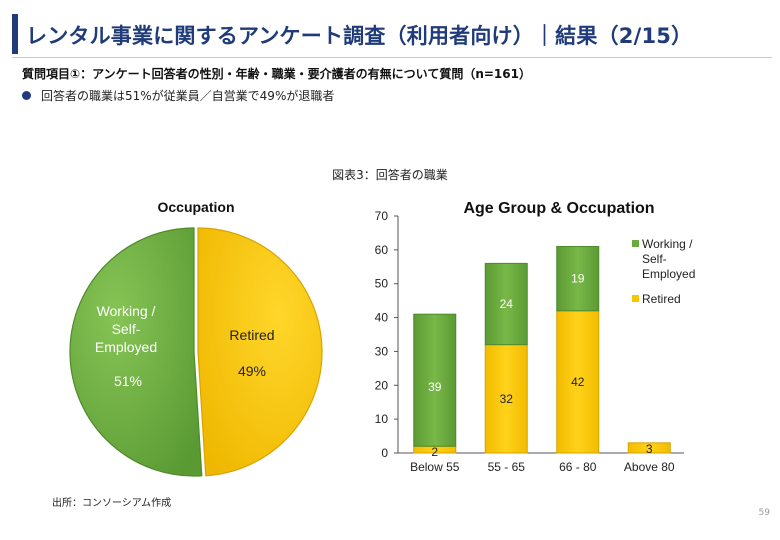 Image resolution: width=780 pixels, height=540 pixels. I want to click on title-accent-bar, so click(15, 34).